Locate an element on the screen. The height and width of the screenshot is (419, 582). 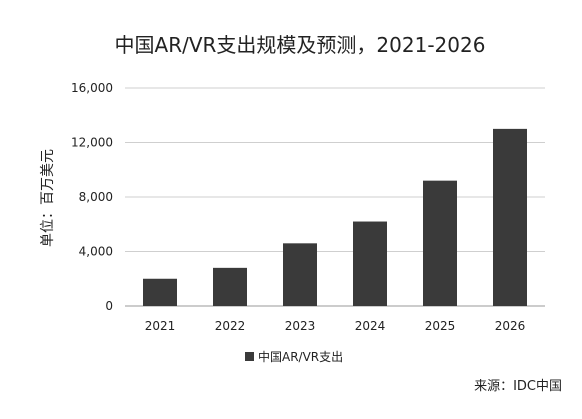
y-tick-label: 8,000 is located at coordinates (96, 197).